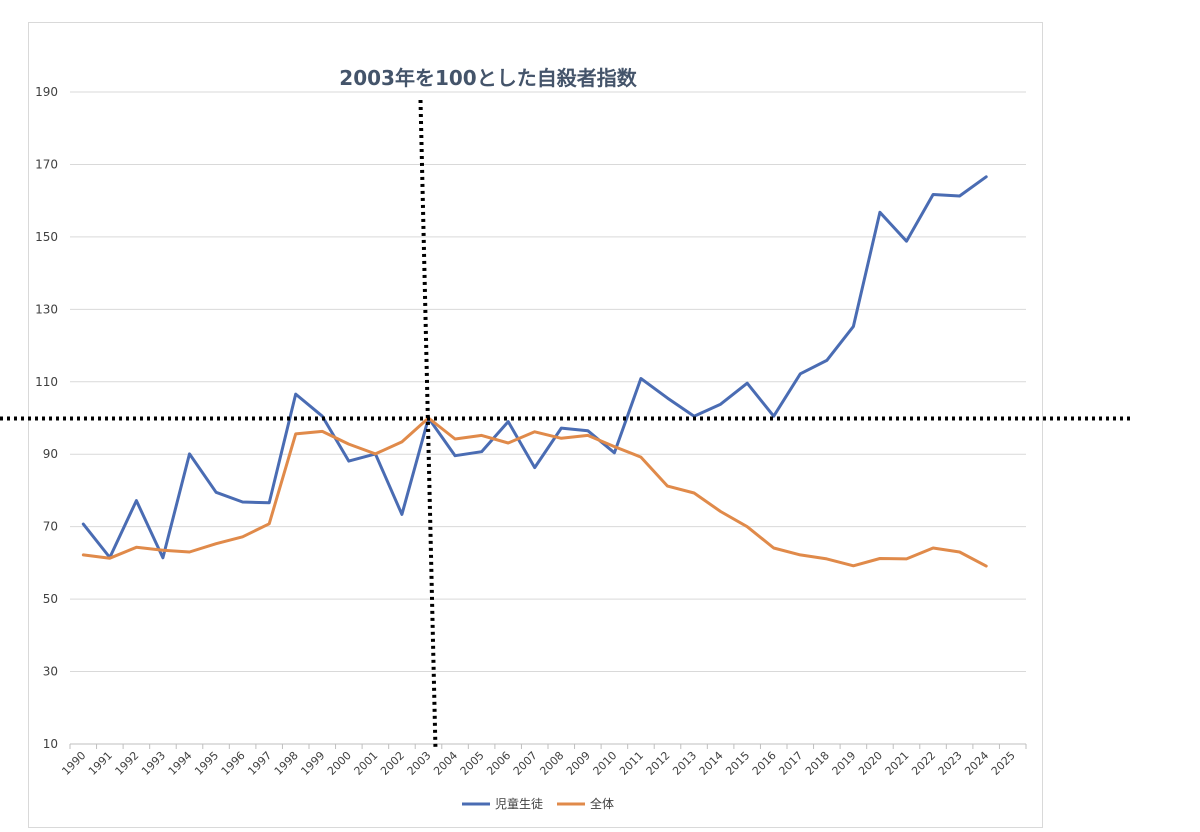 The width and height of the screenshot is (1200, 832). I want to click on x-tick-label: 2014, so click(711, 763).